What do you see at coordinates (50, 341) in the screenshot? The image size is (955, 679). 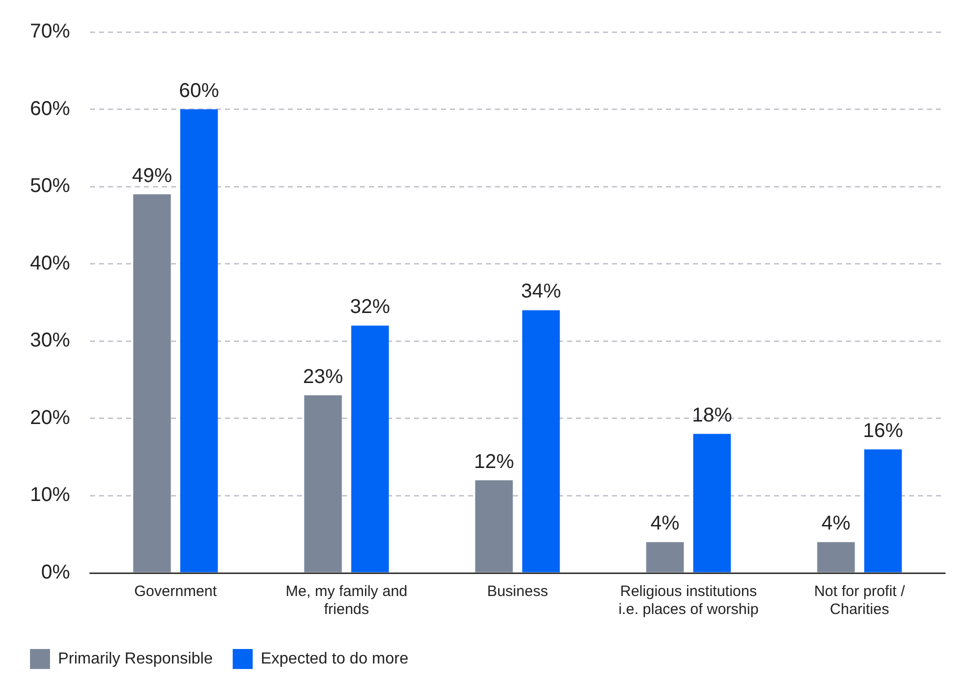 I see `y-tick-label: 30%` at bounding box center [50, 341].